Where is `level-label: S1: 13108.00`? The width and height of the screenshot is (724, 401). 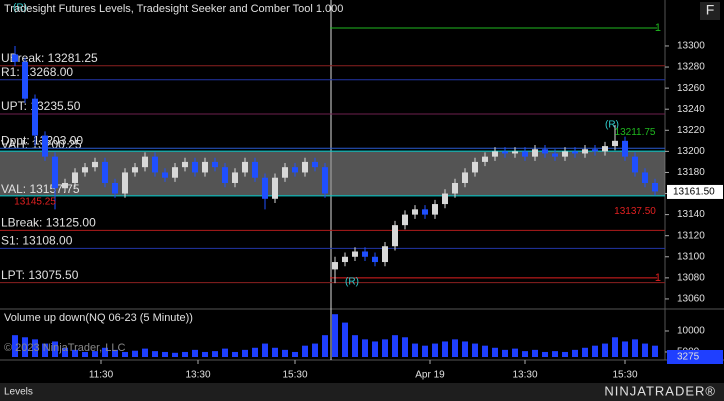 level-label: S1: 13108.00 is located at coordinates (37, 241).